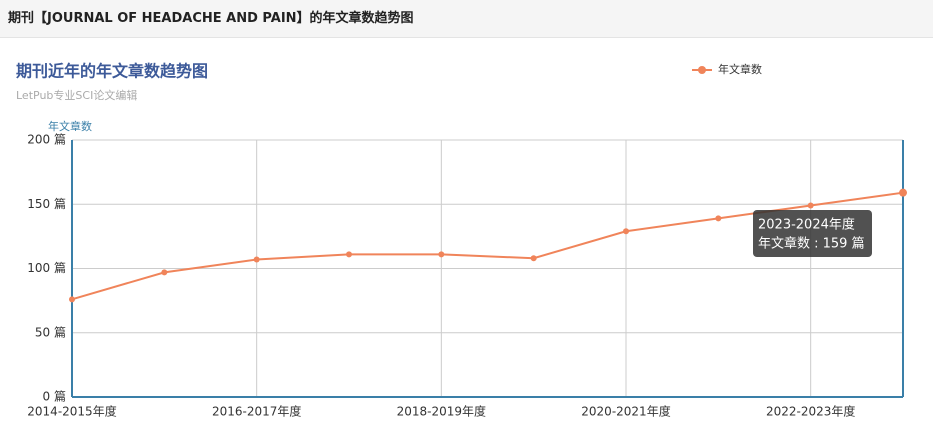  What do you see at coordinates (810, 411) in the screenshot?
I see `x-tick-label: 2022-2023年度` at bounding box center [810, 411].